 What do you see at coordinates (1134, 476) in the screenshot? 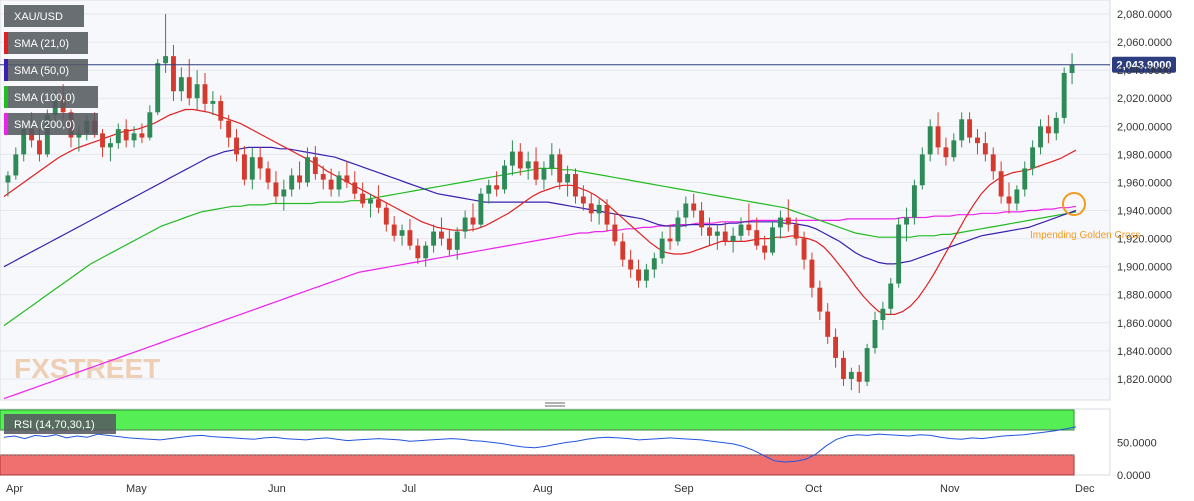
I see `rsi-tick-label: 0.0000` at bounding box center [1134, 476].